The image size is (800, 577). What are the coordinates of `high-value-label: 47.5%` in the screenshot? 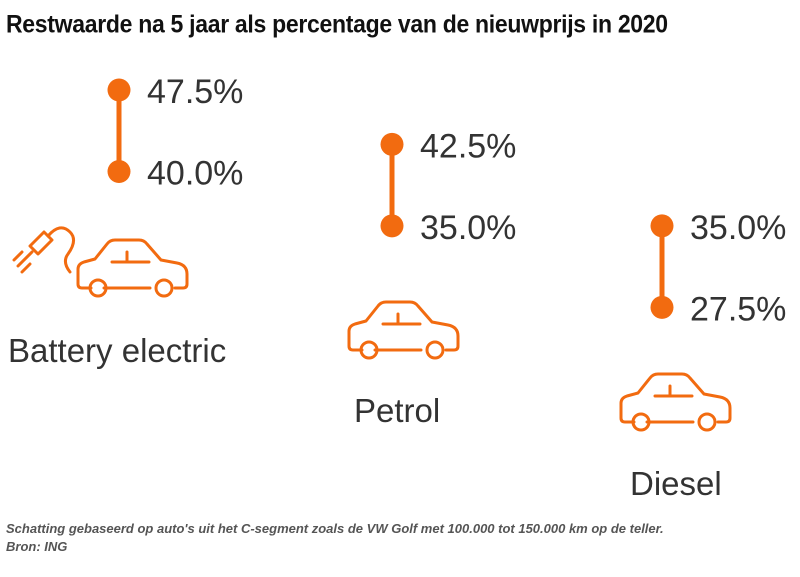 It's located at (195, 92).